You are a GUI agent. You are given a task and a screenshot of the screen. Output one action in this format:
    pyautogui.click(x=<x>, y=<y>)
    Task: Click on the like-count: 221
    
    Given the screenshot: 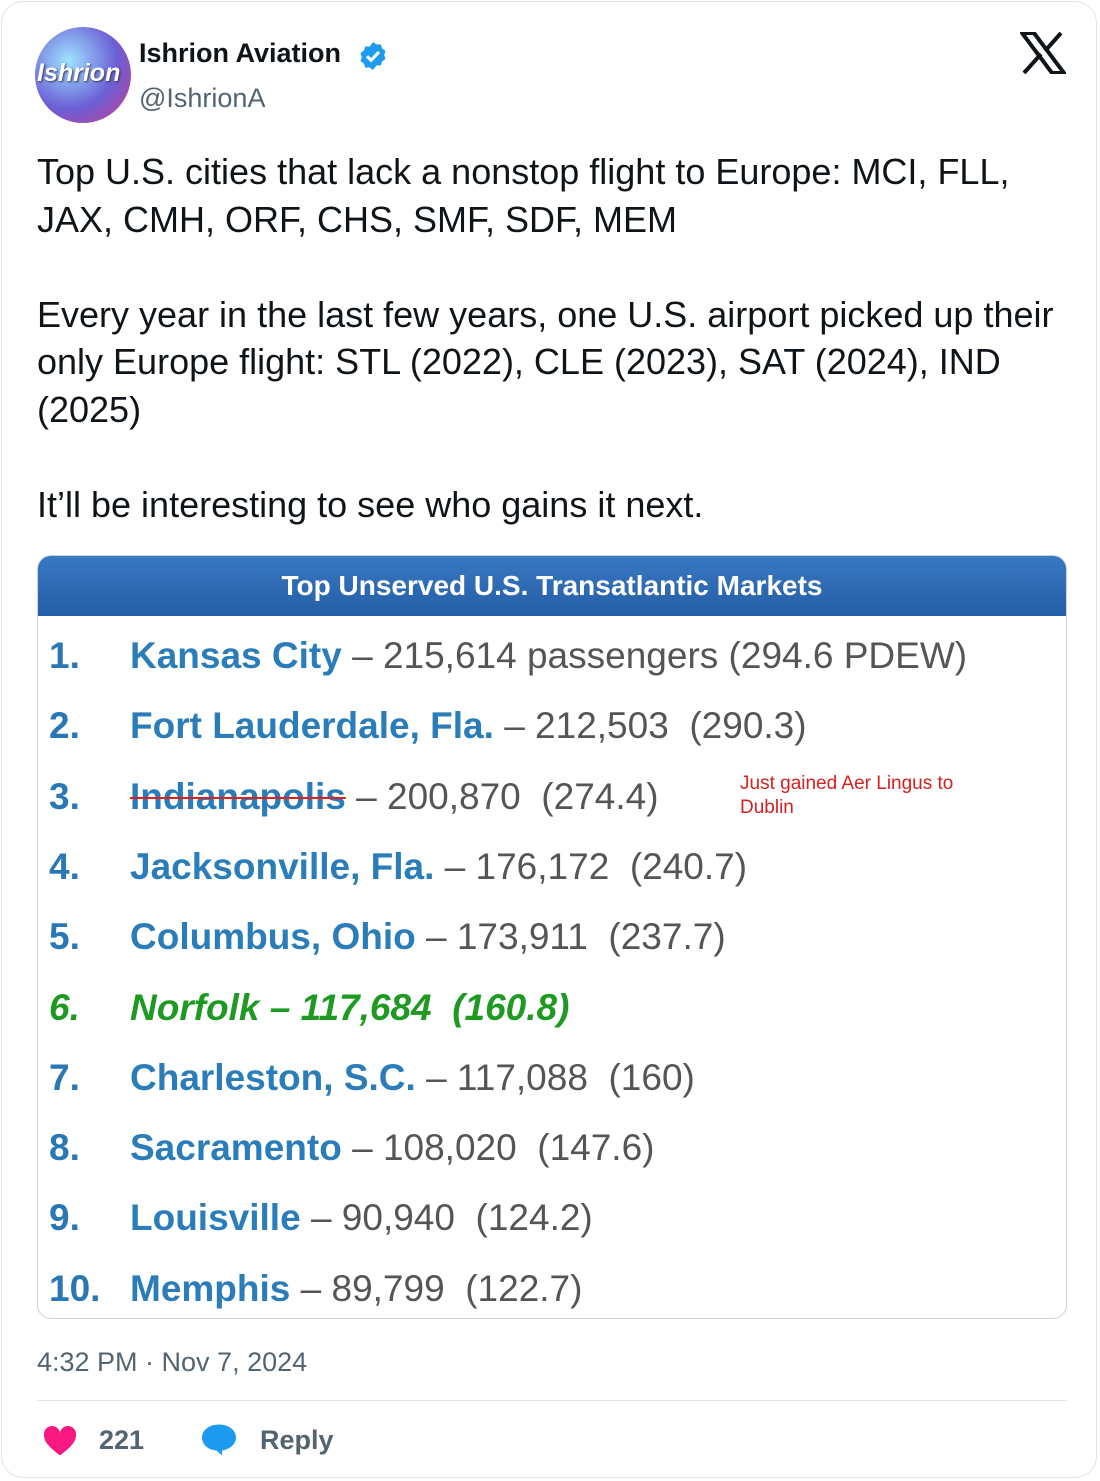 What is the action you would take?
    pyautogui.click(x=122, y=1440)
    